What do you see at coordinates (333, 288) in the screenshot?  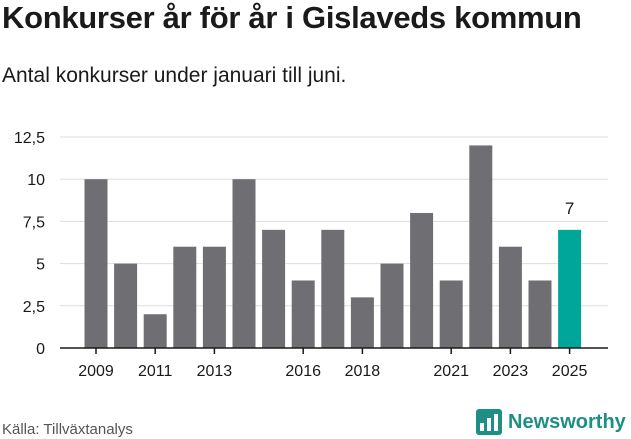 I see `bar-2017` at bounding box center [333, 288].